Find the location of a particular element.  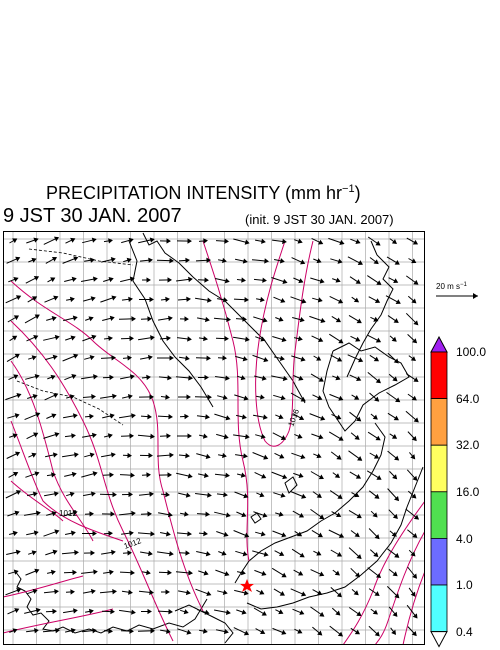

colorbar-segment is located at coordinates (439, 608).